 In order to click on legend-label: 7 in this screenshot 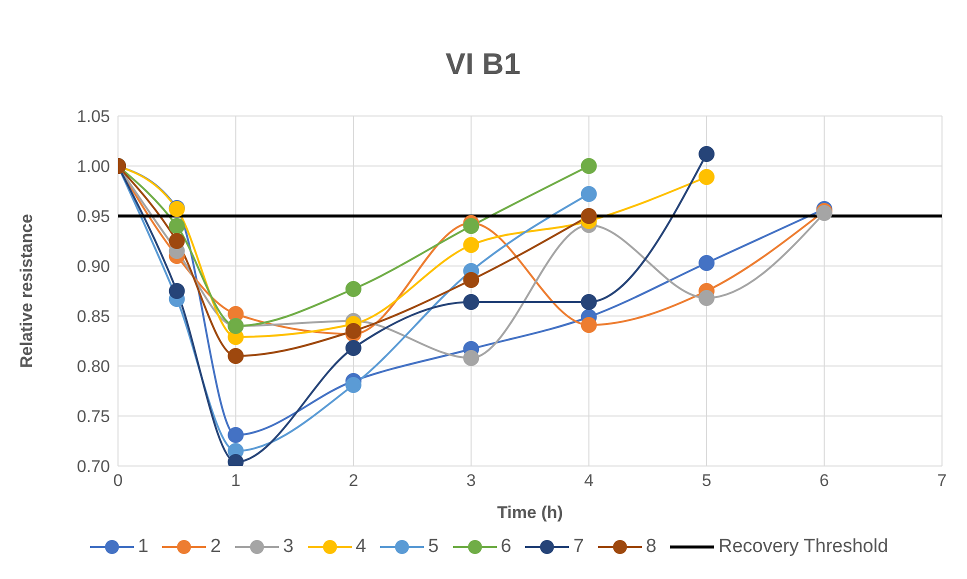, I will do `click(578, 547)`.